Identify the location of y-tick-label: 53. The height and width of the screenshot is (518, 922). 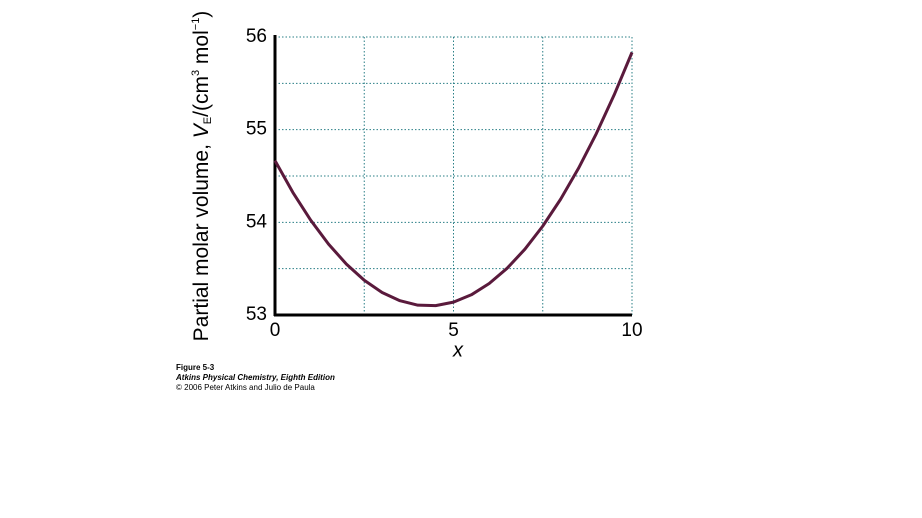
(256, 314).